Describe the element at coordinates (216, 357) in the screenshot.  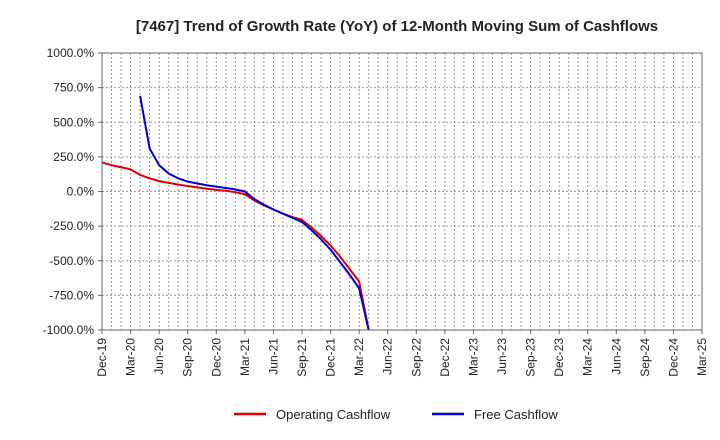
I see `x-tick-label: Dec-20` at that location.